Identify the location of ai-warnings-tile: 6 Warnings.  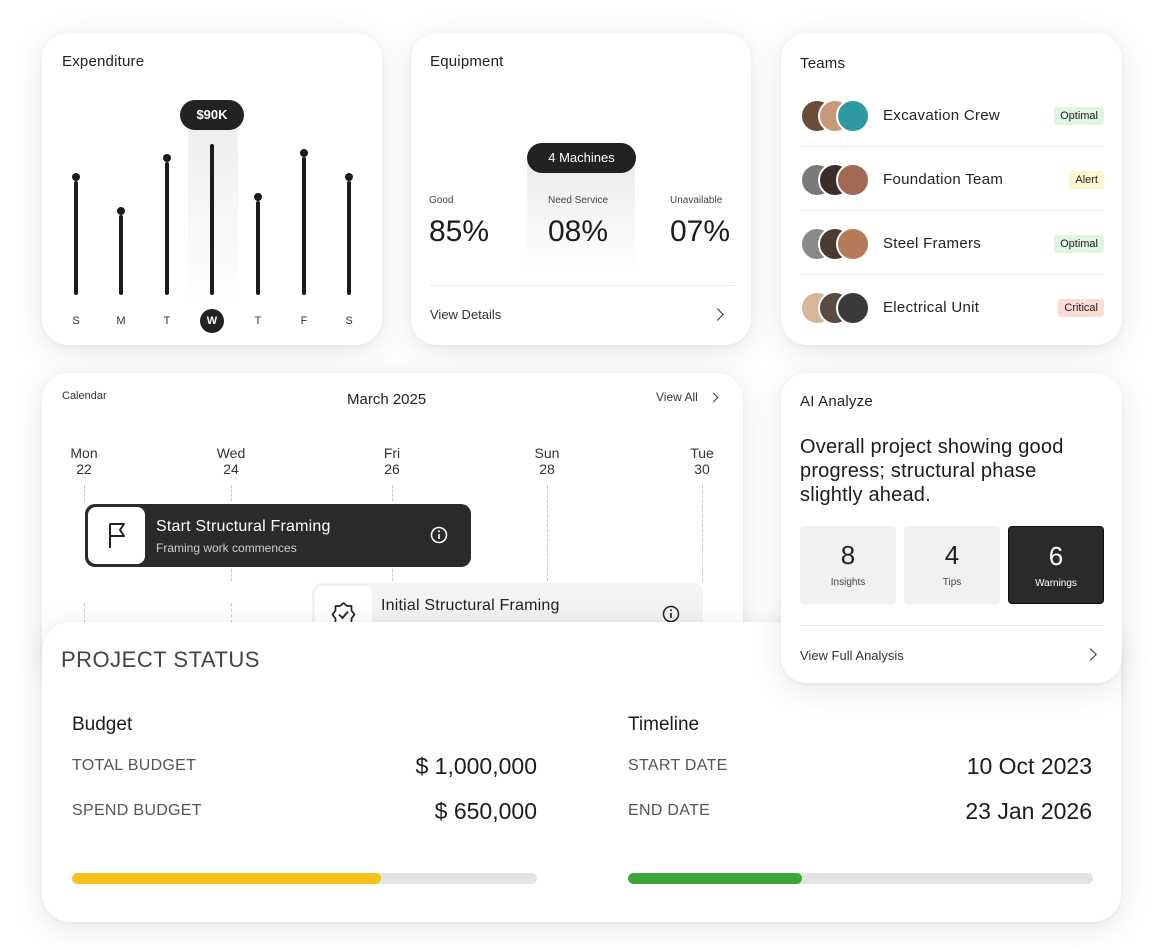
(1056, 565).